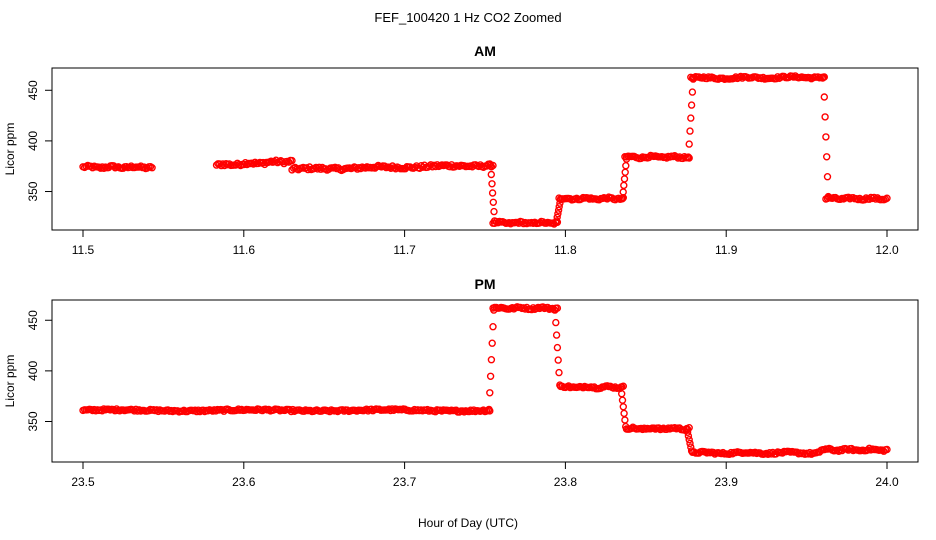 Image resolution: width=936 pixels, height=540 pixels. Describe the element at coordinates (33, 421) in the screenshot. I see `y-tick-label: 350` at that location.